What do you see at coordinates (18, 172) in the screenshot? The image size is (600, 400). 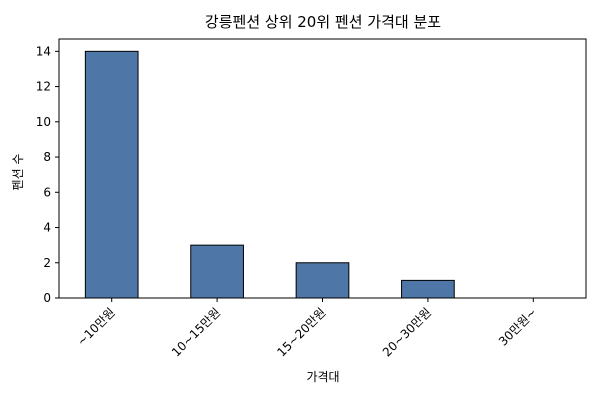 I see `y-axis-label: 펜션 수` at bounding box center [18, 172].